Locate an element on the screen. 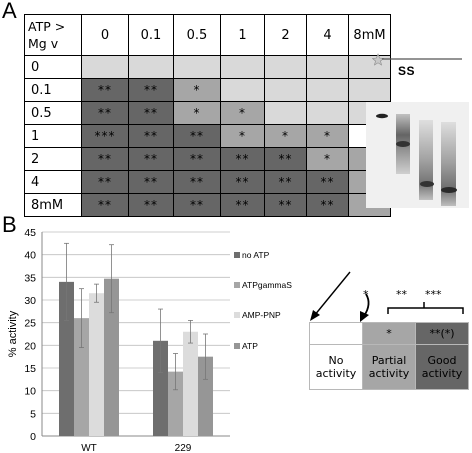 The width and height of the screenshot is (472, 453). legend-partial-activity: Partial activity is located at coordinates (389, 367).